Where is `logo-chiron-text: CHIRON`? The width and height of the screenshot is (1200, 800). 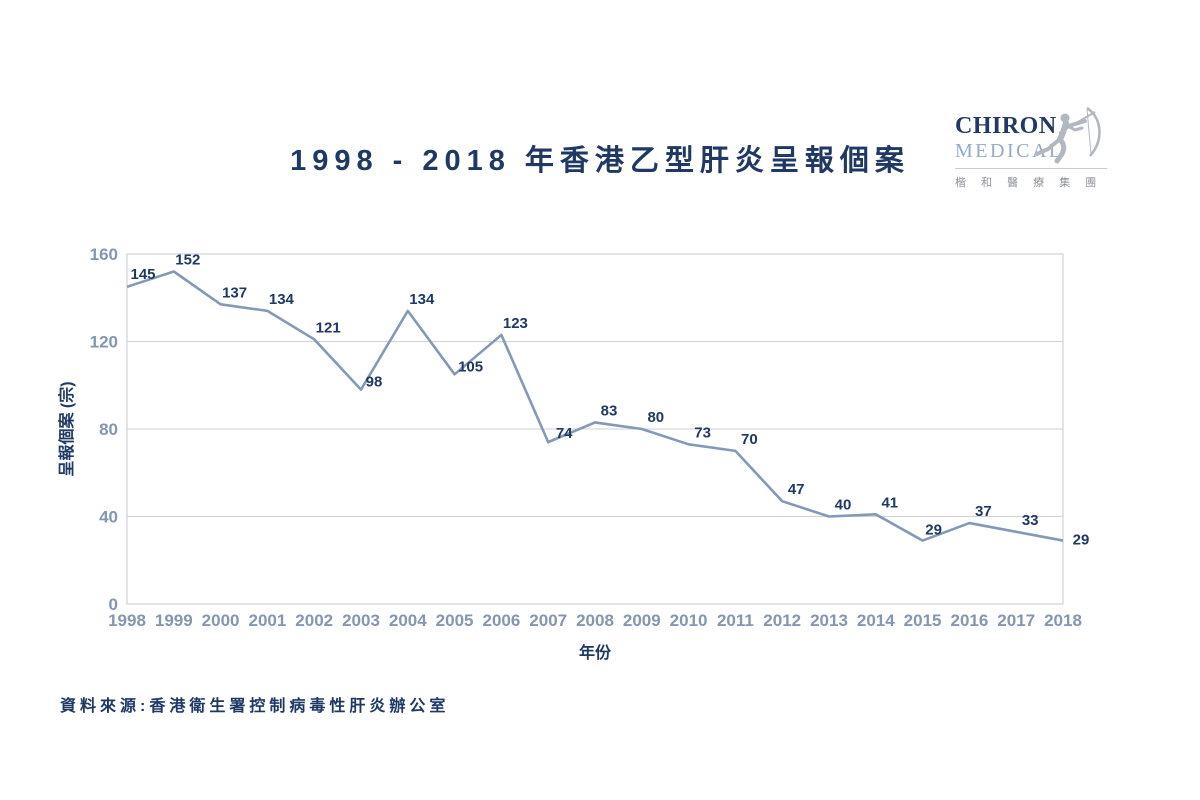
logo-chiron-text: CHIRON is located at coordinates (1006, 126).